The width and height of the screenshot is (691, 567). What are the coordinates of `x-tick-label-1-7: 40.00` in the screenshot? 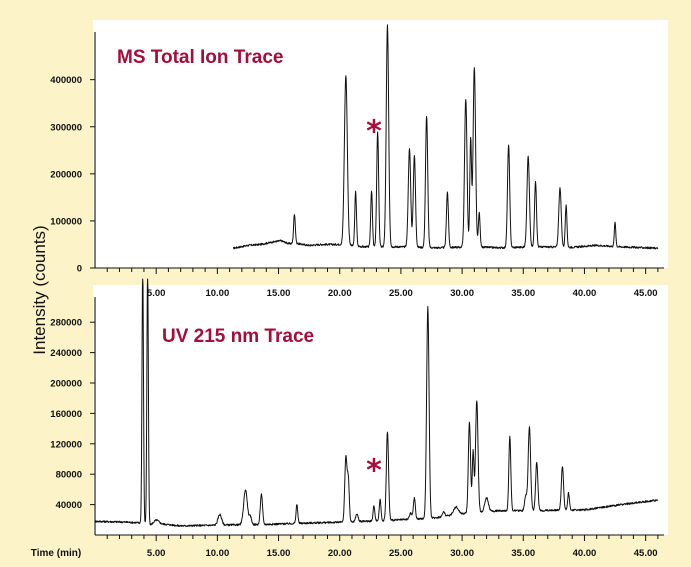 It's located at (585, 553).